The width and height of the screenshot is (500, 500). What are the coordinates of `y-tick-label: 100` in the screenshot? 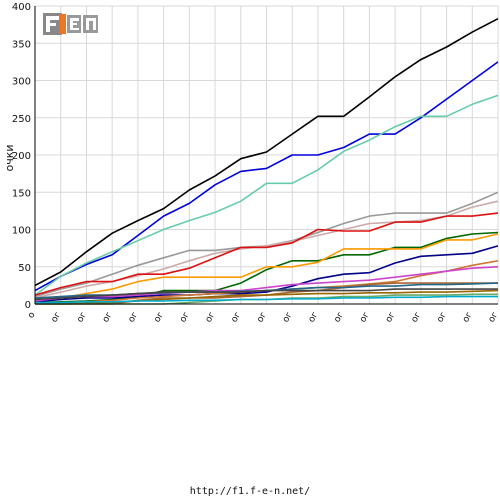 It's located at (21, 231).